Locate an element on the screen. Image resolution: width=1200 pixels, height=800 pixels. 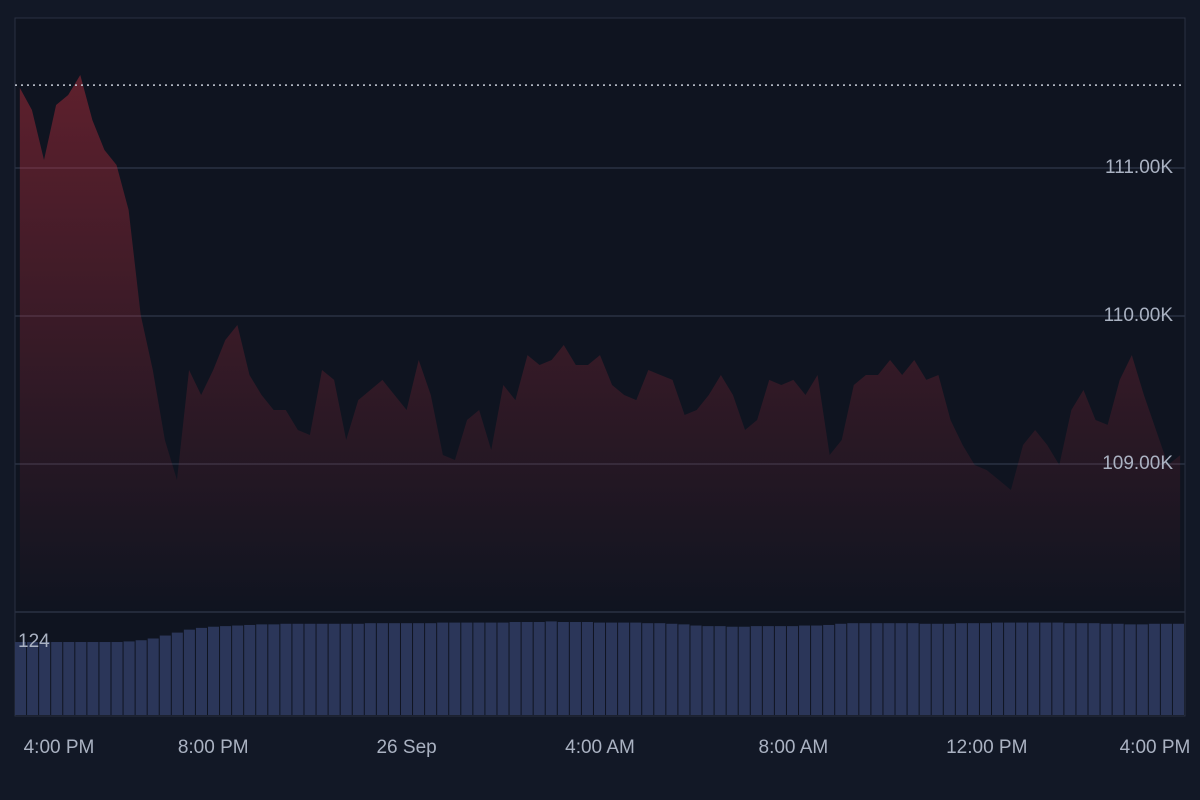
y-tick-label: 111.00K is located at coordinates (1139, 167).